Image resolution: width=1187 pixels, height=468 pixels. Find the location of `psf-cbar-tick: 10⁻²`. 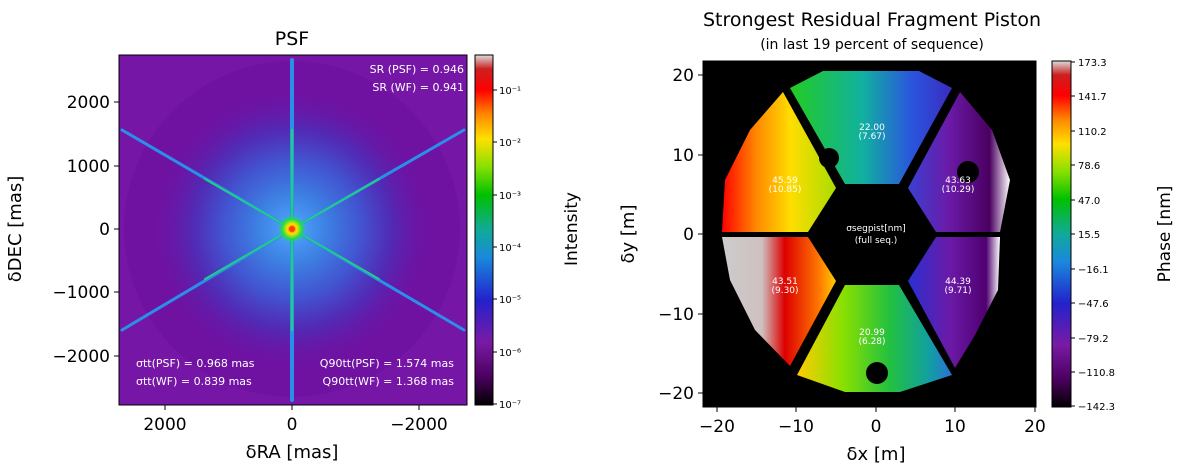

psf-cbar-tick: 10⁻² is located at coordinates (510, 143).